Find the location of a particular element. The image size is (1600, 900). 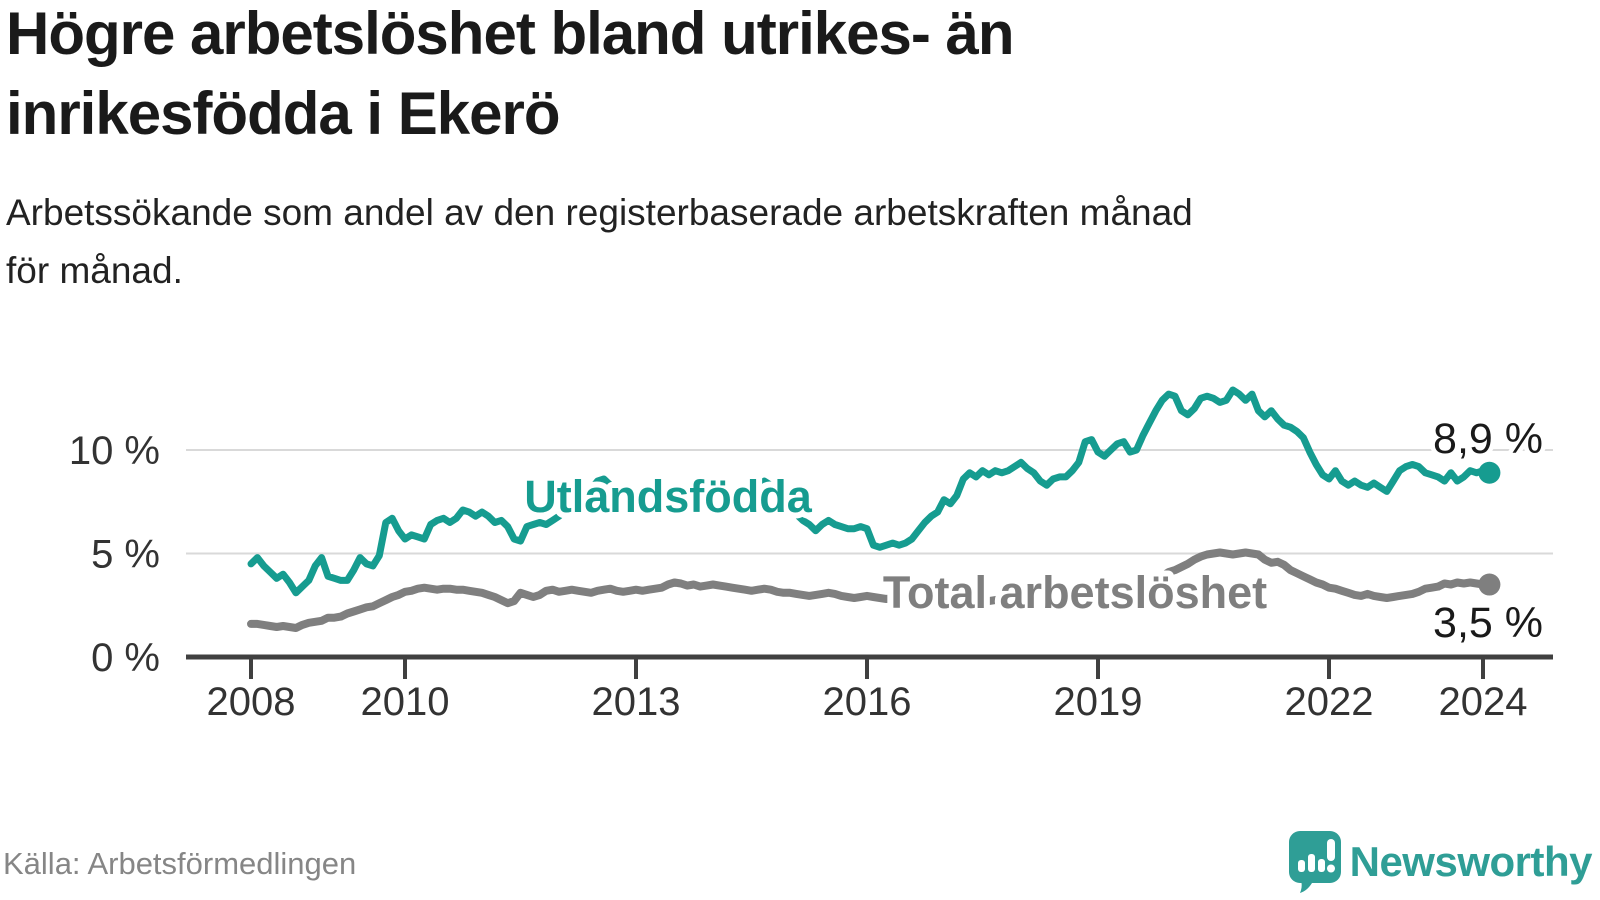

x-tick-label-2008: 2008 is located at coordinates (251, 702).